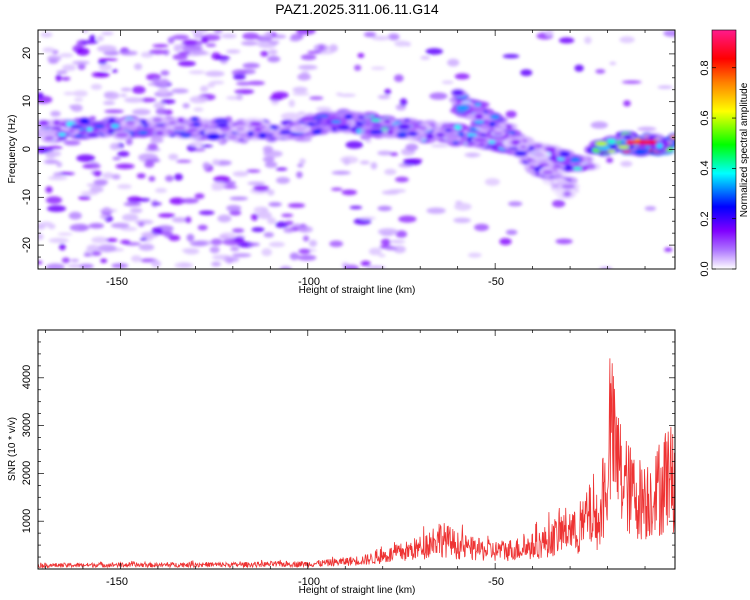  Describe the element at coordinates (27, 53) in the screenshot. I see `spectrogram-ytick-label: 20` at that location.